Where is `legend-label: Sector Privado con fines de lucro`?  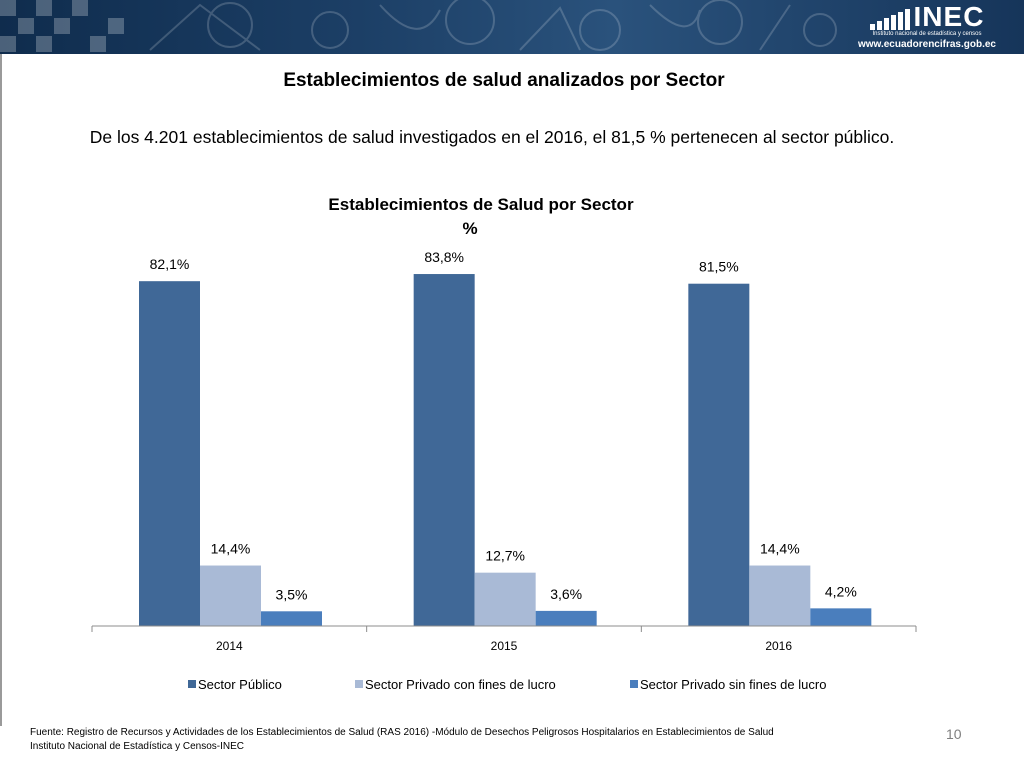
legend-label: Sector Privado con fines de lucro is located at coordinates (460, 684).